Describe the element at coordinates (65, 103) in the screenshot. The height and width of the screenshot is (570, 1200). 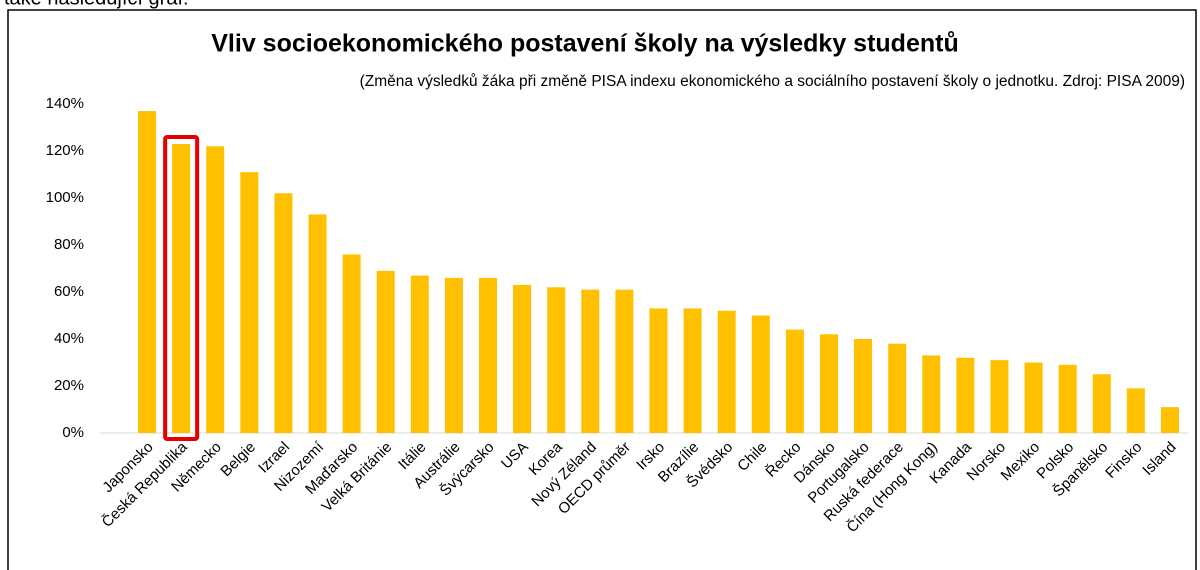
I see `y-tick-label: 140%` at that location.